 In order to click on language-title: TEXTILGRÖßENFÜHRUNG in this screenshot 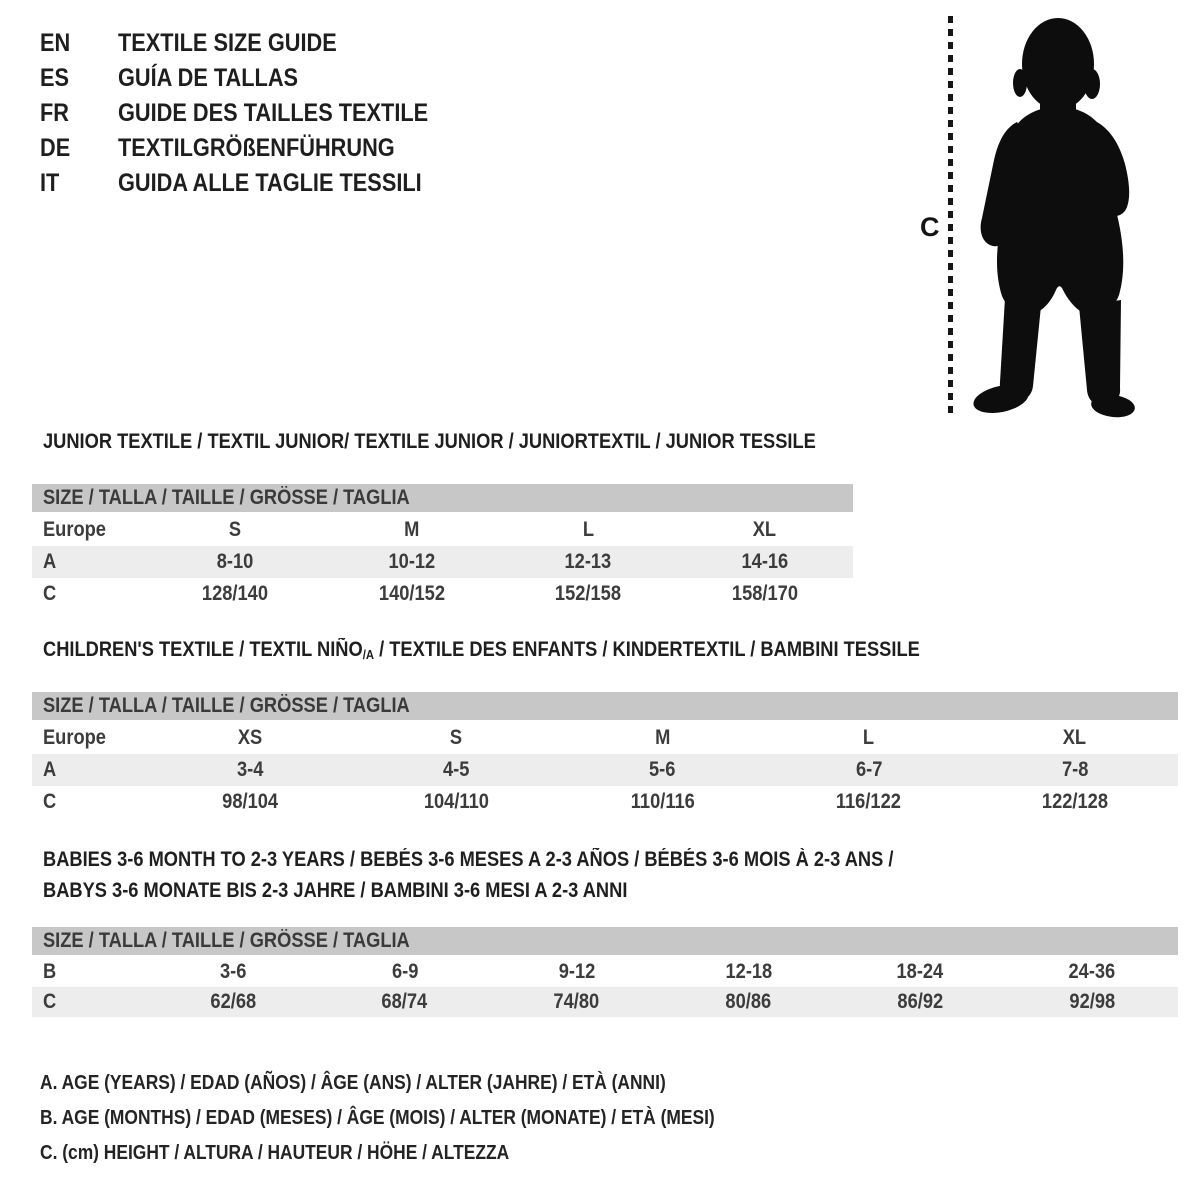, I will do `click(256, 148)`.